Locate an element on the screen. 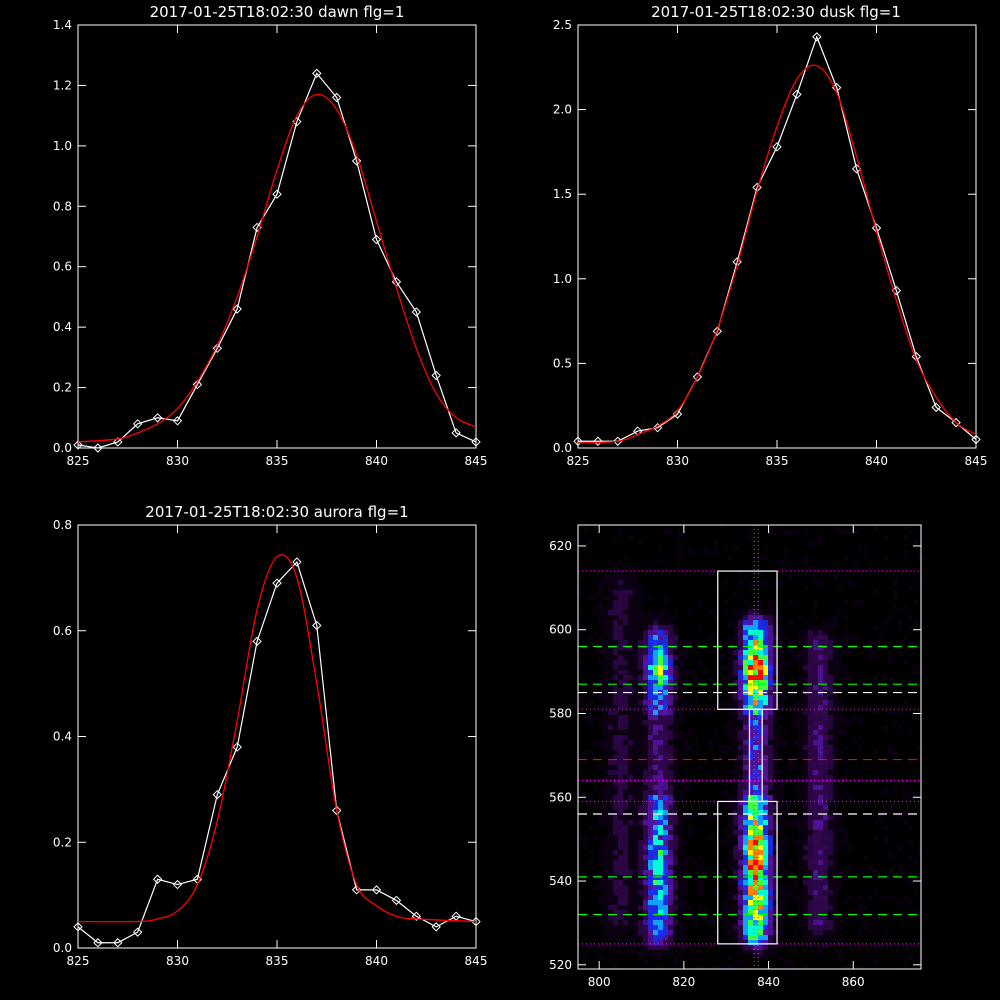 This screenshot has width=1000, height=1000. dusk-ytick-label: 0.0 is located at coordinates (562, 448).